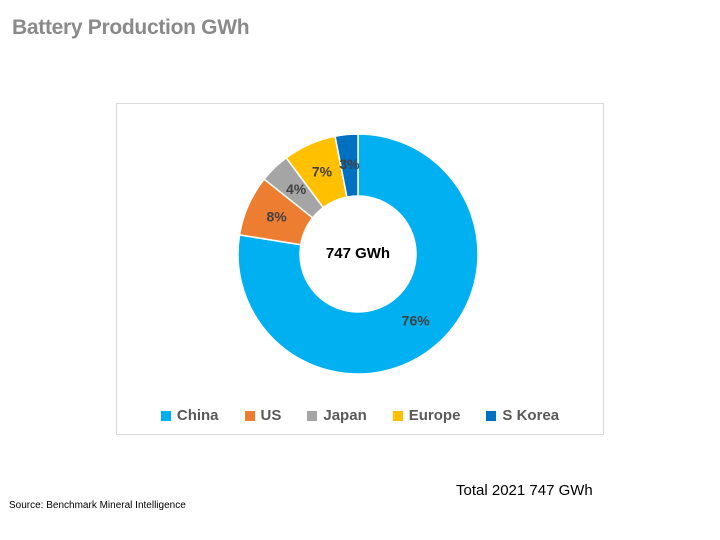 The height and width of the screenshot is (540, 720). What do you see at coordinates (531, 415) in the screenshot?
I see `legend-label: S Korea` at bounding box center [531, 415].